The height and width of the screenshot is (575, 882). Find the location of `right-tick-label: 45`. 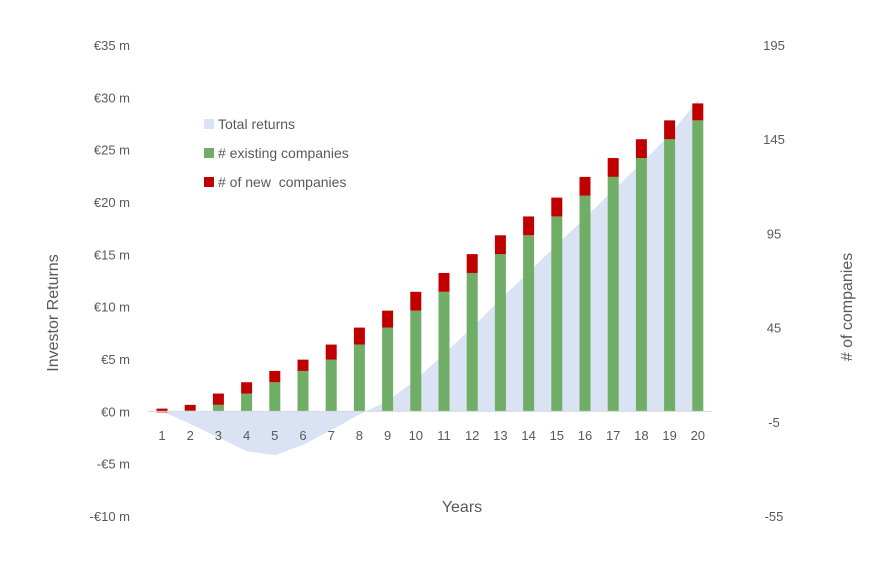

right-tick-label: 45 is located at coordinates (774, 328).